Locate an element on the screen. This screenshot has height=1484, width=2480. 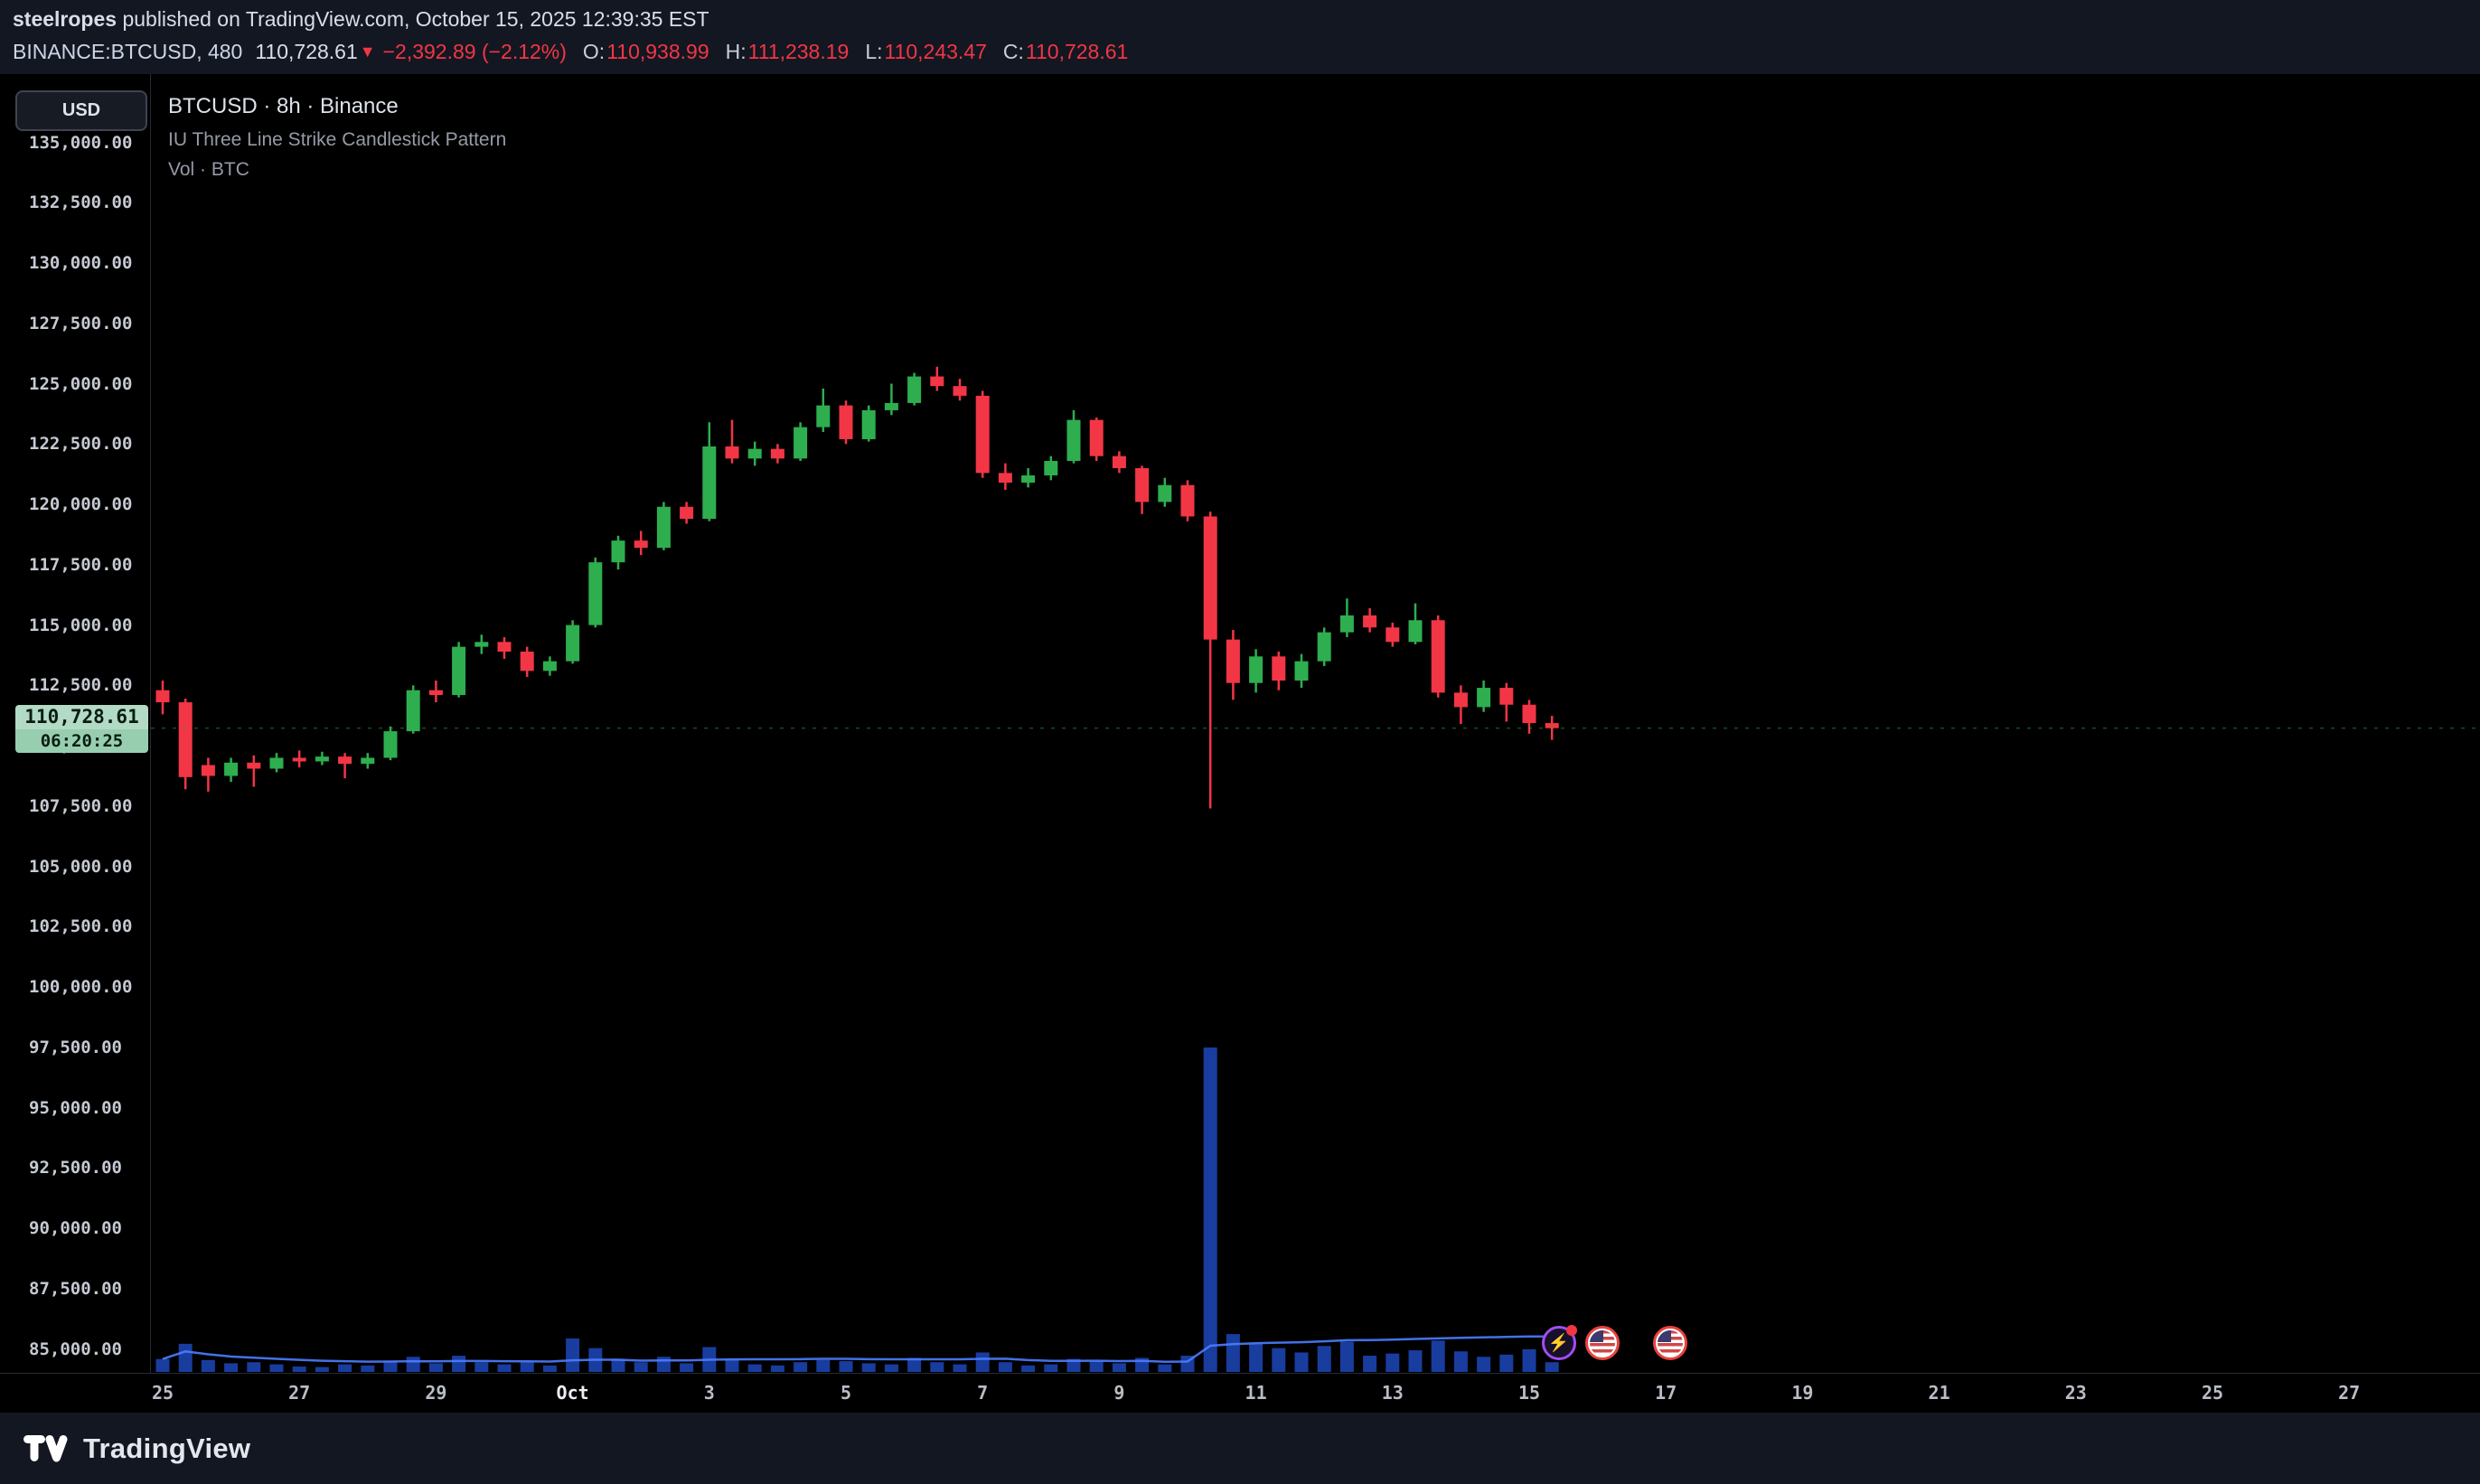
bar-close-countdown: 06:20:25 is located at coordinates (81, 740).